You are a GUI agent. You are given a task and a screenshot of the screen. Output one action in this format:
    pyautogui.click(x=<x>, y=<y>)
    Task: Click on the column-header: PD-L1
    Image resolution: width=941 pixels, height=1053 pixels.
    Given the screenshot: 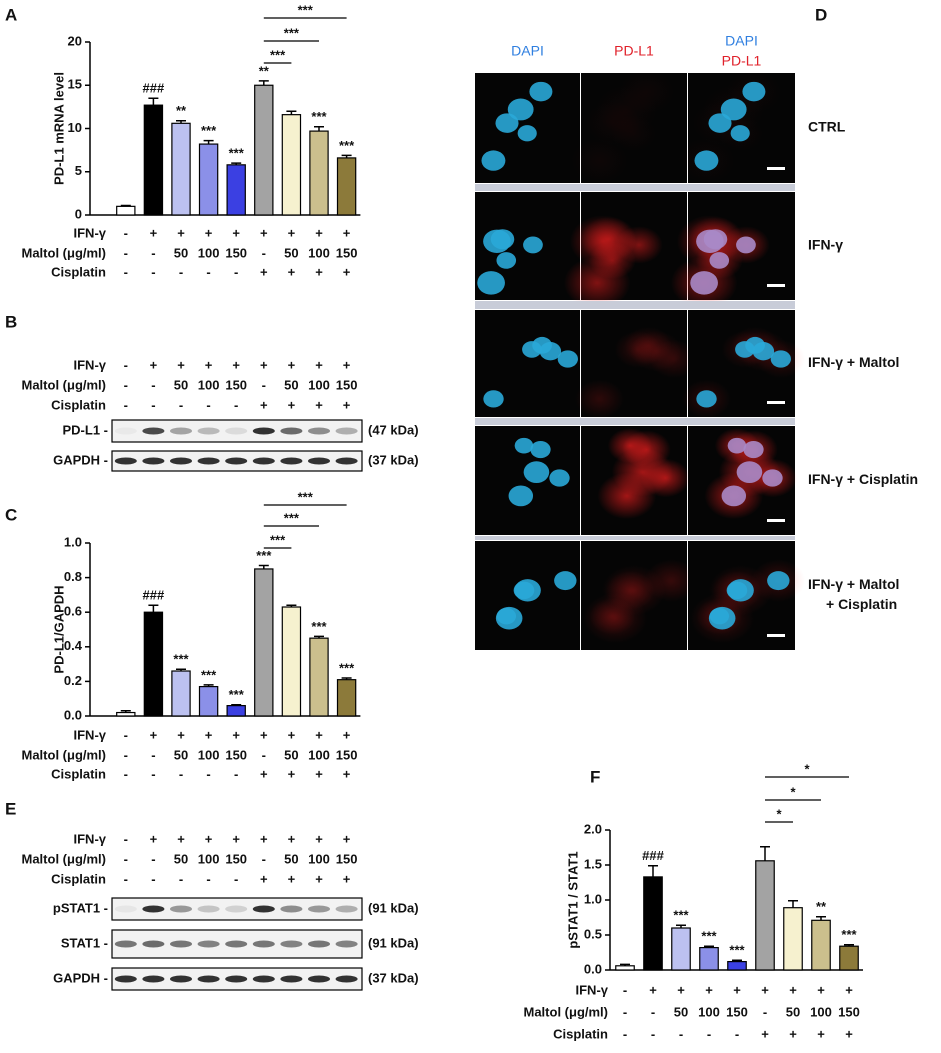 What is the action you would take?
    pyautogui.click(x=634, y=51)
    